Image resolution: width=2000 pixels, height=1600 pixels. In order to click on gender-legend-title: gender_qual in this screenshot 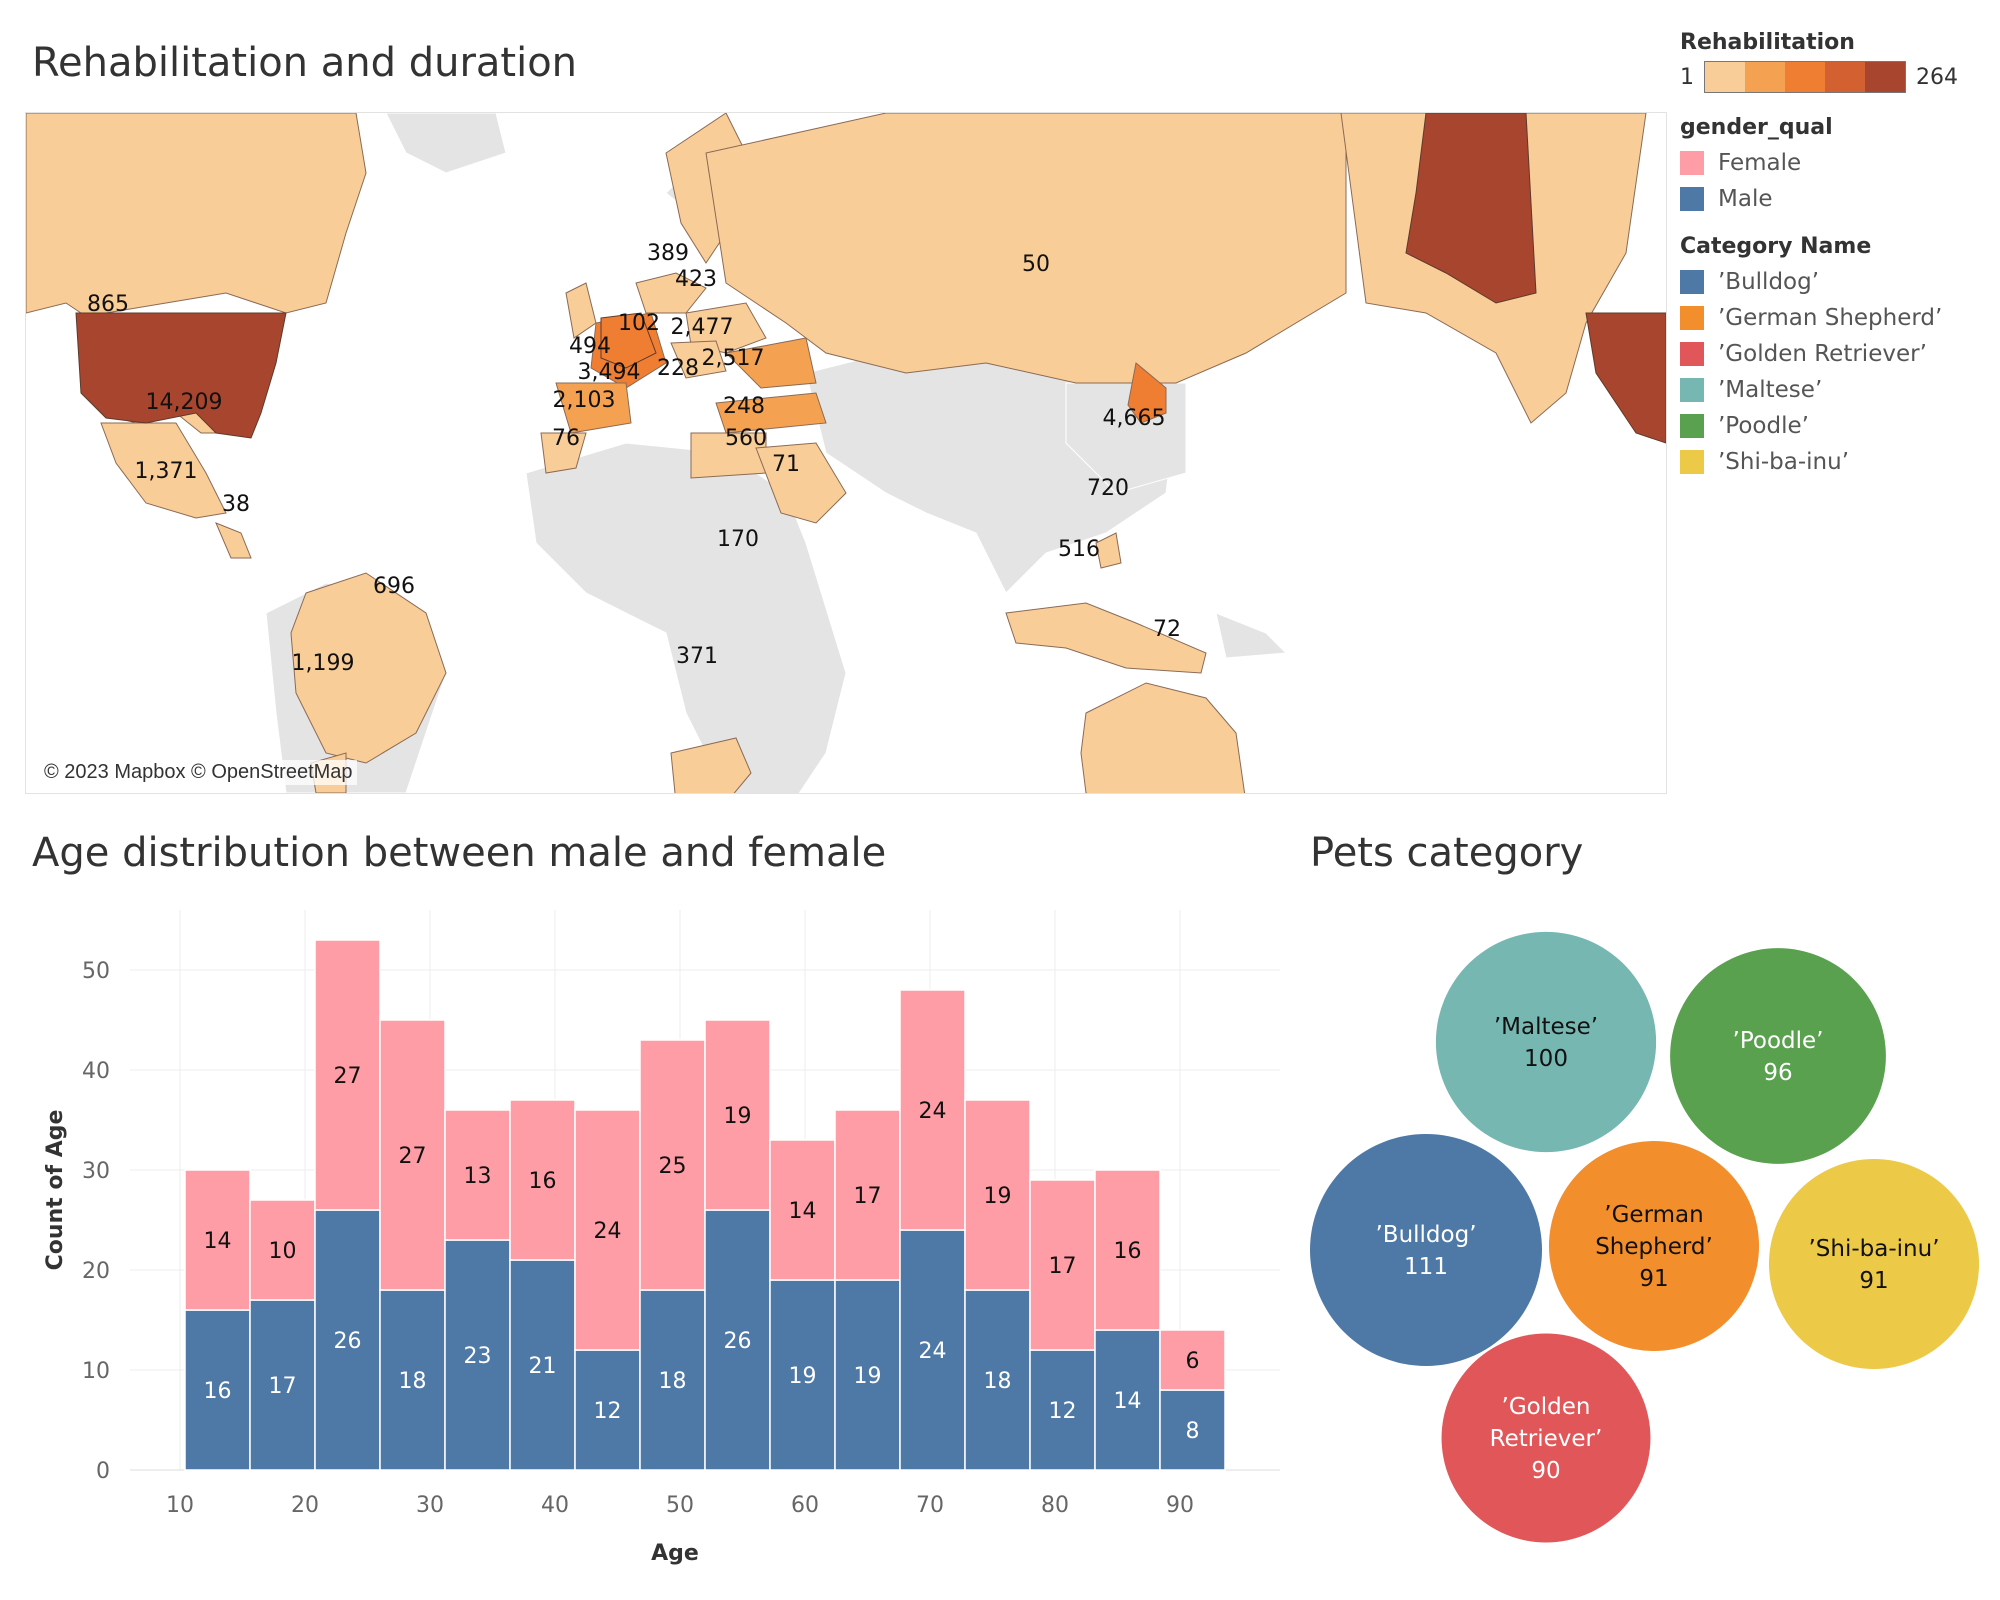, I will do `click(1756, 127)`.